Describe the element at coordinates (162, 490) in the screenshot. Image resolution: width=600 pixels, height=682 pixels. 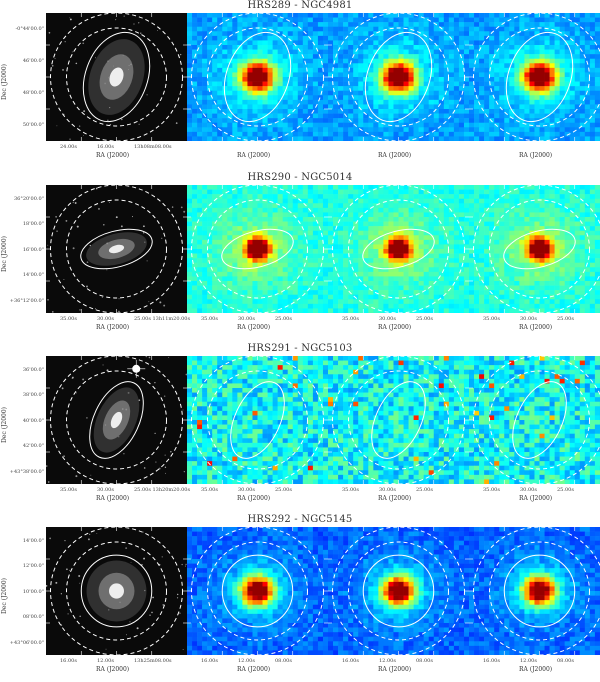
I see `x-tick-label: 25.00s 13h20m20.00s` at that location.